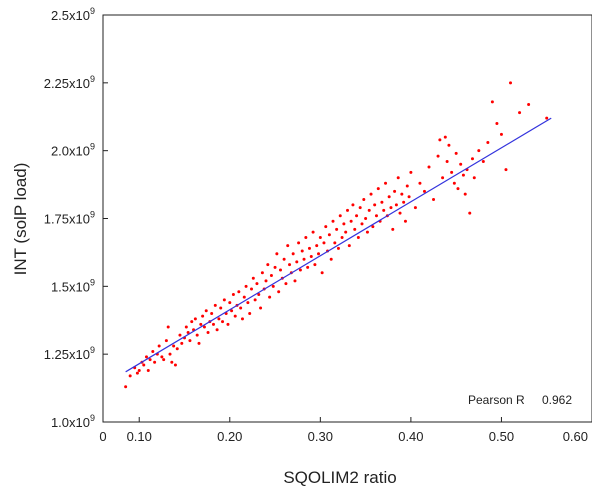 The image size is (592, 495). I want to click on y-tick-label: 1.5x10⁹, so click(73, 285).